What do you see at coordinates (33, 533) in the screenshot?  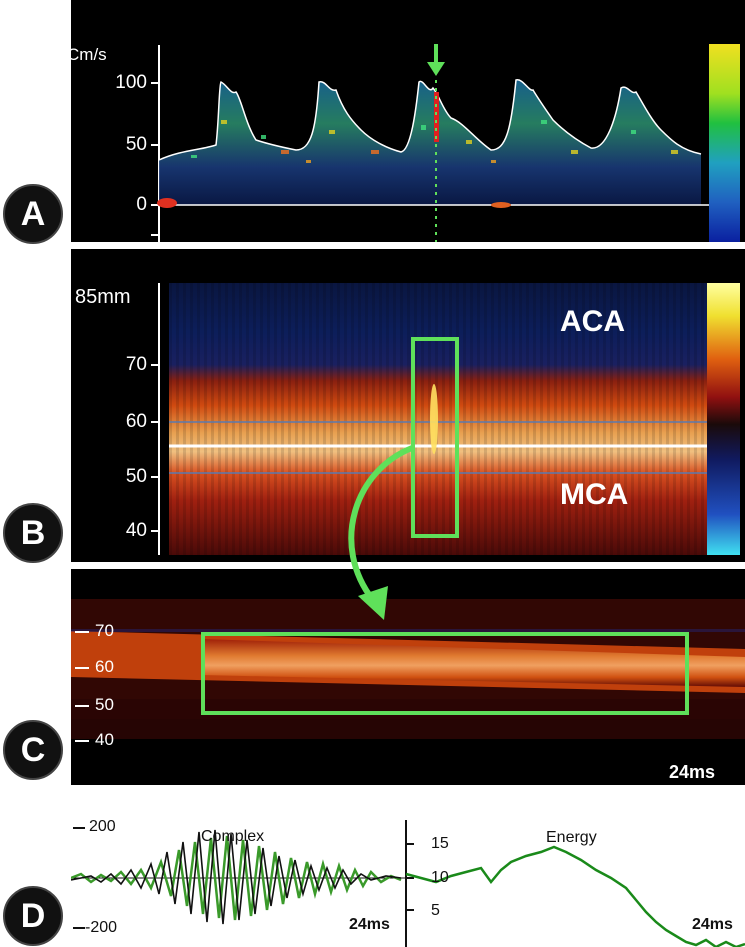 I see `panel-label-b: B` at bounding box center [33, 533].